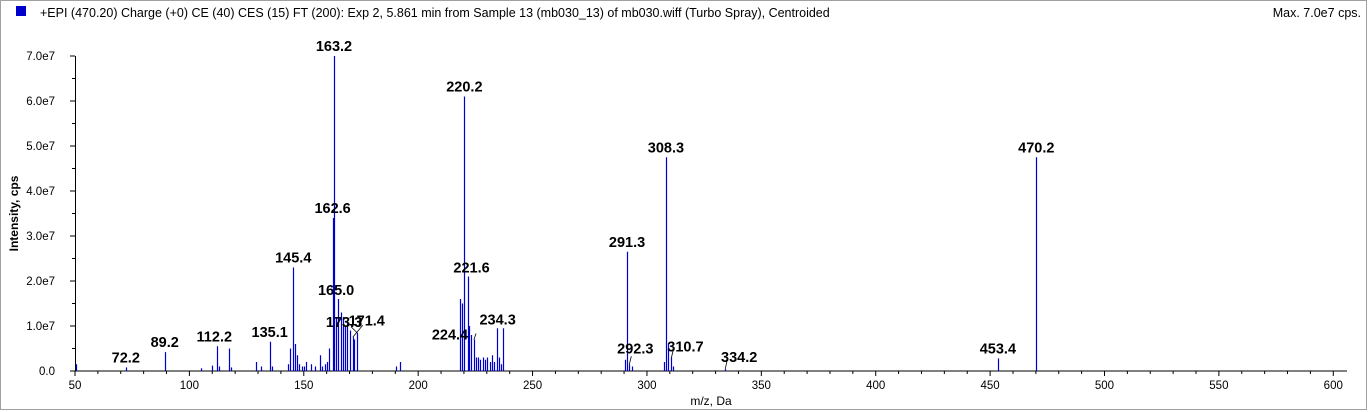  I want to click on peak-label: 72.2, so click(126, 358).